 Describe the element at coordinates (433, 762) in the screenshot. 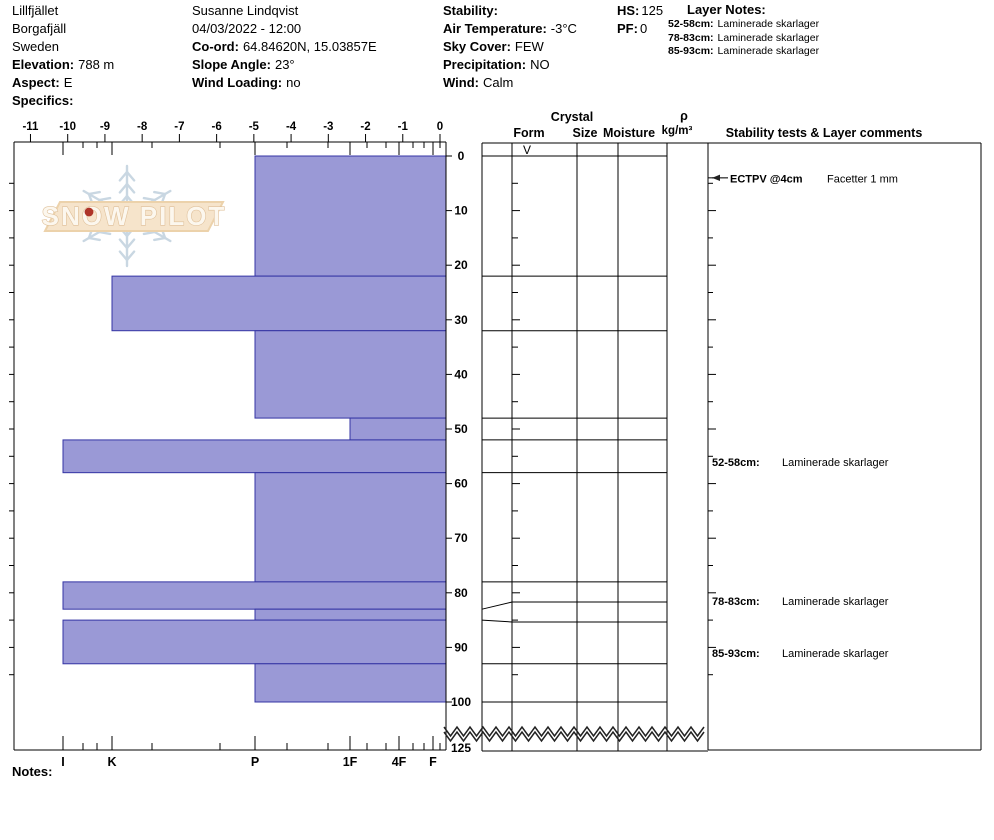

I see `hardness-axis-label: F` at that location.